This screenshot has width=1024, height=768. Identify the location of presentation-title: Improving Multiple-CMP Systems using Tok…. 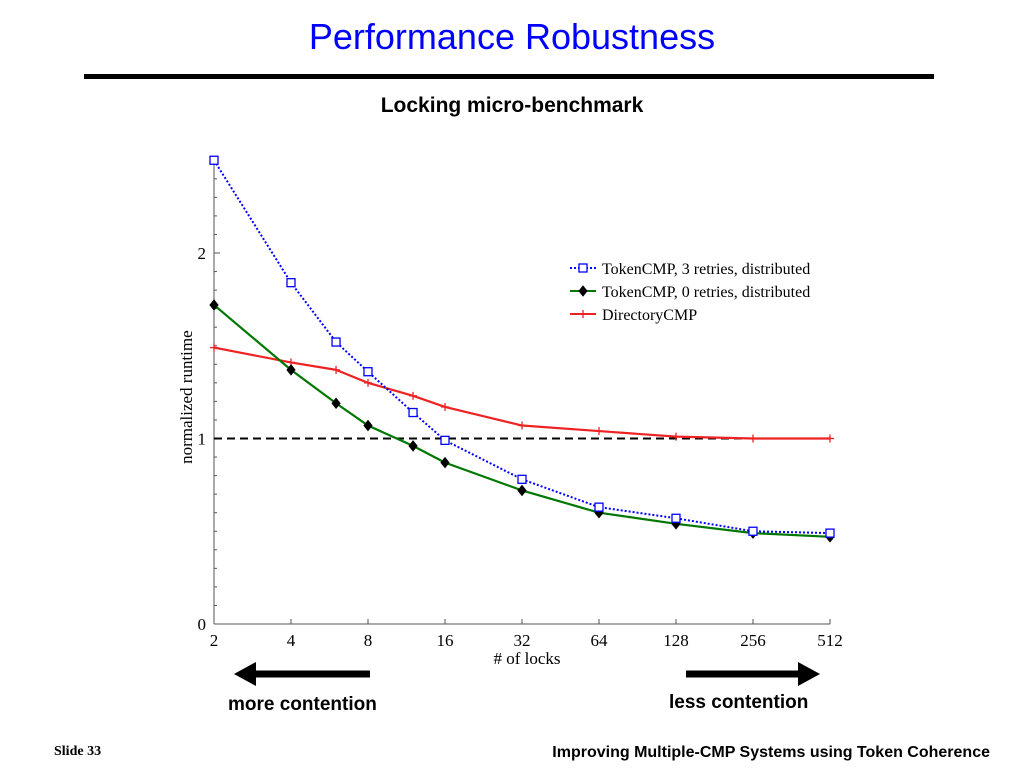
(771, 752).